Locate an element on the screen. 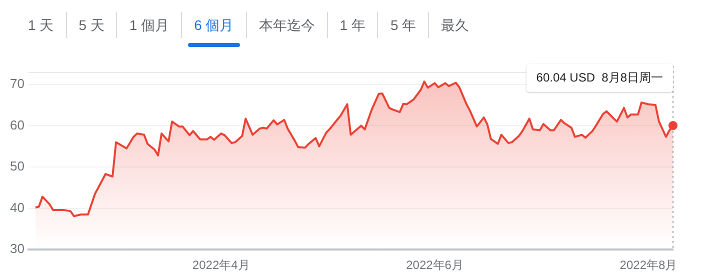 This screenshot has height=279, width=723. text: 1 天 is located at coordinates (41, 25).